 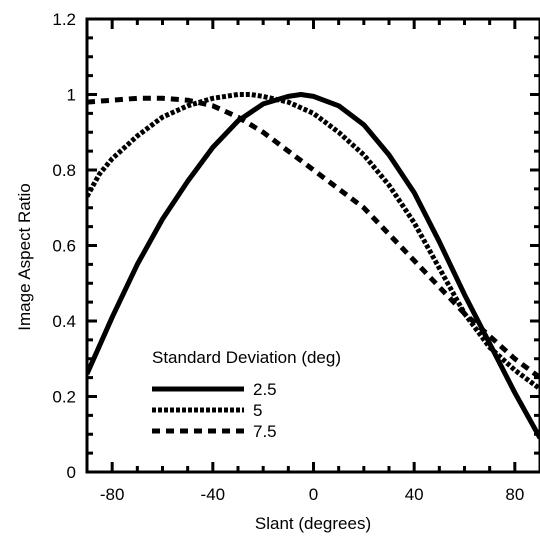 I want to click on x-tick-label: 0, so click(x=313, y=494).